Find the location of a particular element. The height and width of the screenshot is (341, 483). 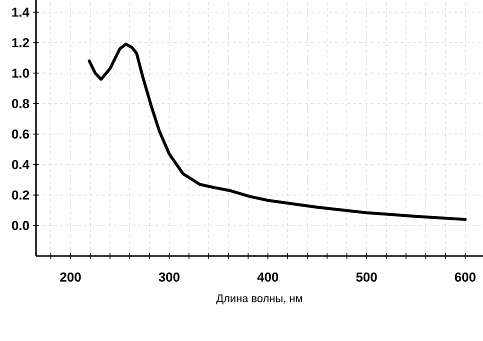

y-tick-label: 1.0 is located at coordinates (20, 73).